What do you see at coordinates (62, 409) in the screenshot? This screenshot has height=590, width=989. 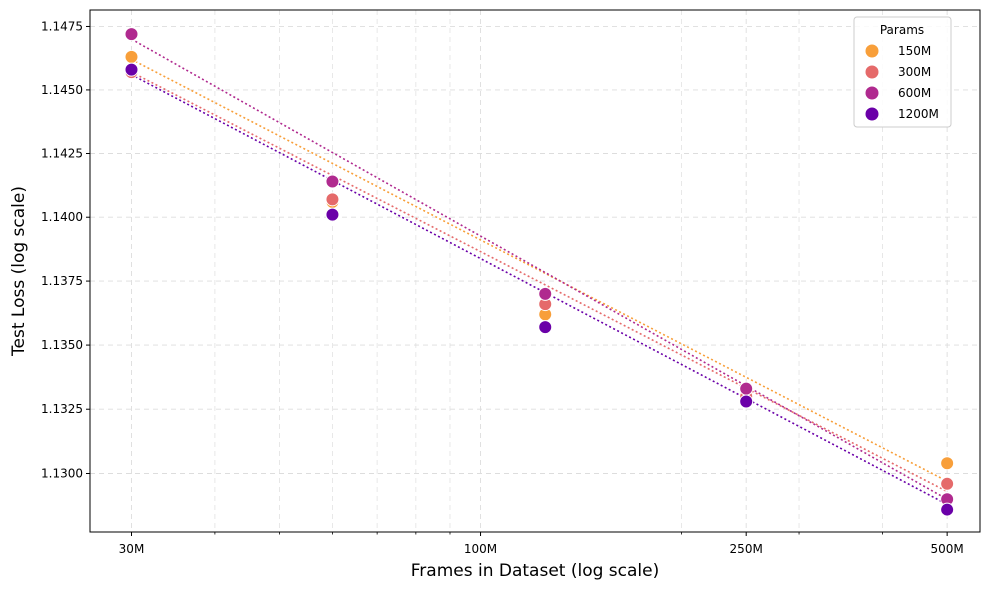 I see `y-tick-label: 1.1325` at bounding box center [62, 409].